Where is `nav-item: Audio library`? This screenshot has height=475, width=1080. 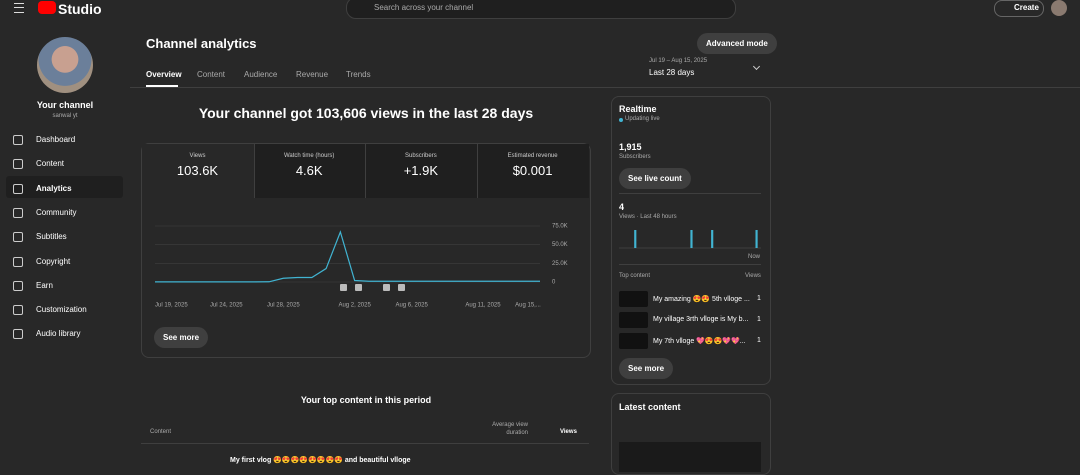 nav-item: Audio library is located at coordinates (58, 334).